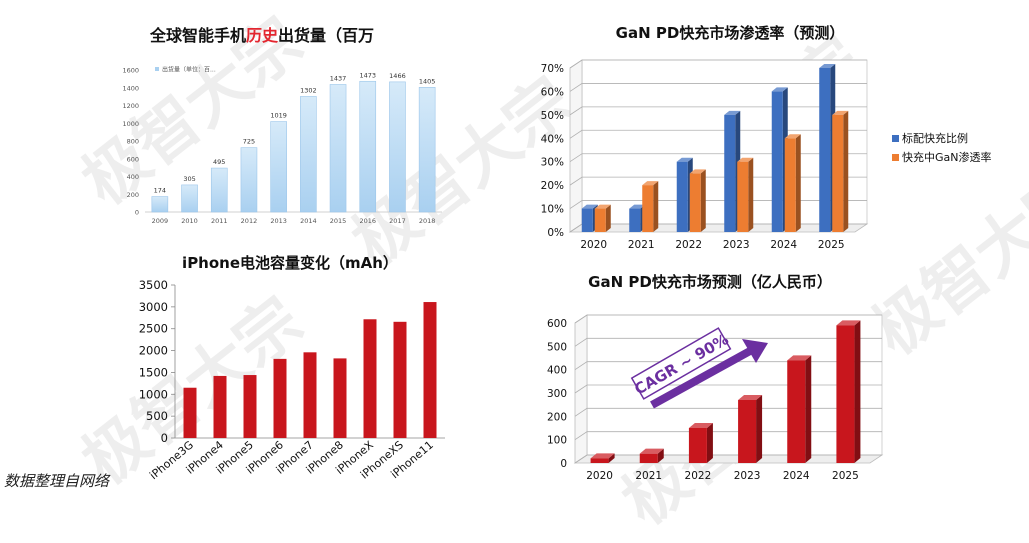 The width and height of the screenshot is (1029, 543). I want to click on shipments-title-highlight: 历史, so click(262, 35).